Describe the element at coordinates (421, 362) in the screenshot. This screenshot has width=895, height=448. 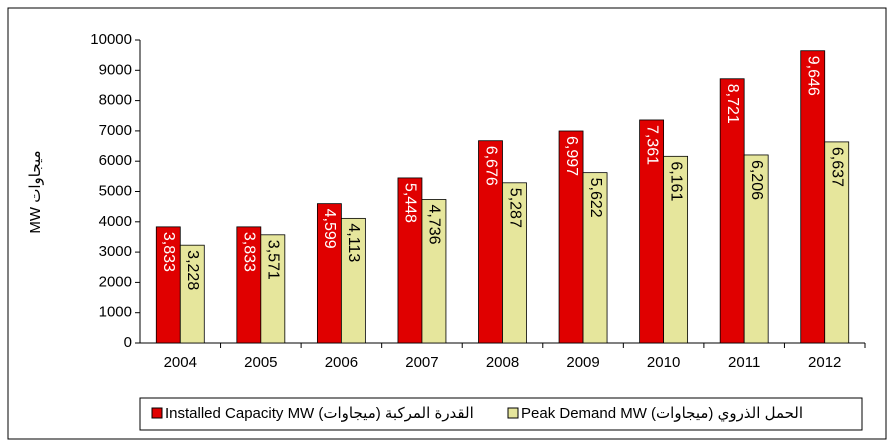
I see `x-tick-label: 2007` at that location.